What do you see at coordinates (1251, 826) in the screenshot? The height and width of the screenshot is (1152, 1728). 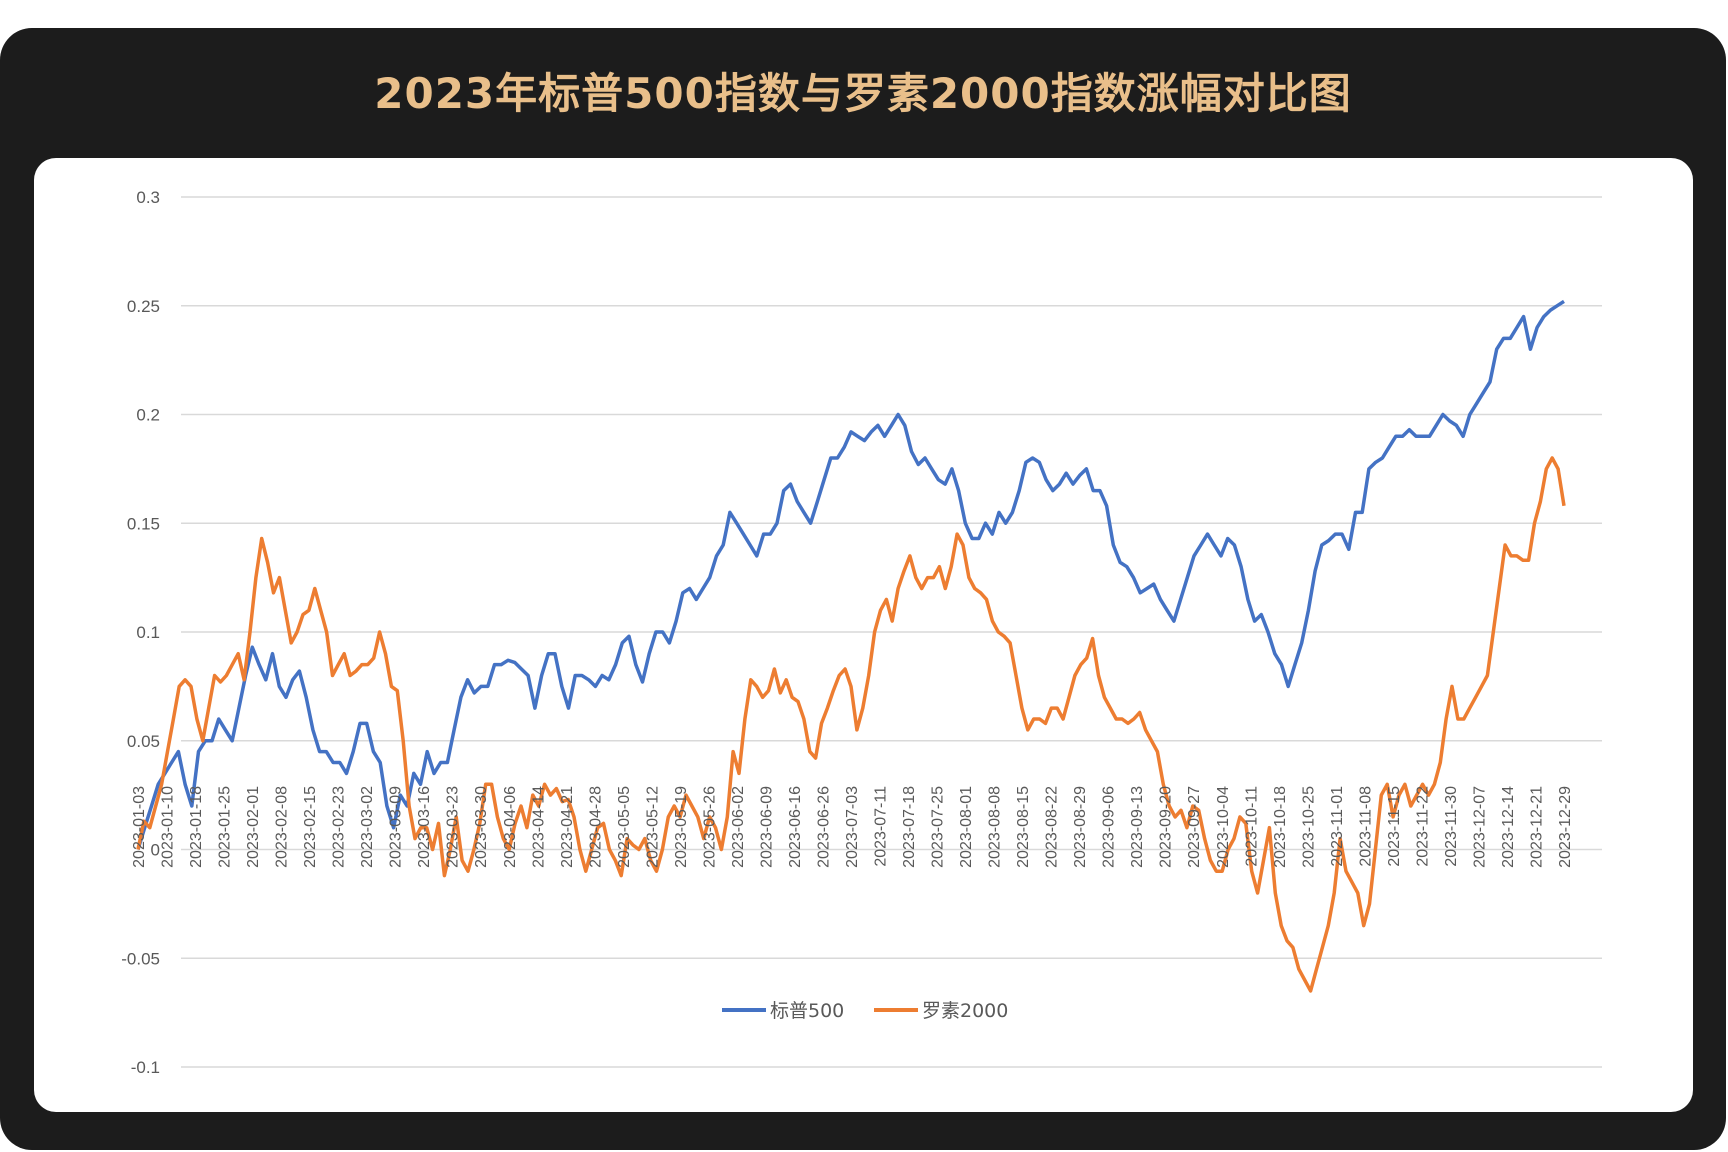 I see `x-tick-label: 2023-10-11` at bounding box center [1251, 826].